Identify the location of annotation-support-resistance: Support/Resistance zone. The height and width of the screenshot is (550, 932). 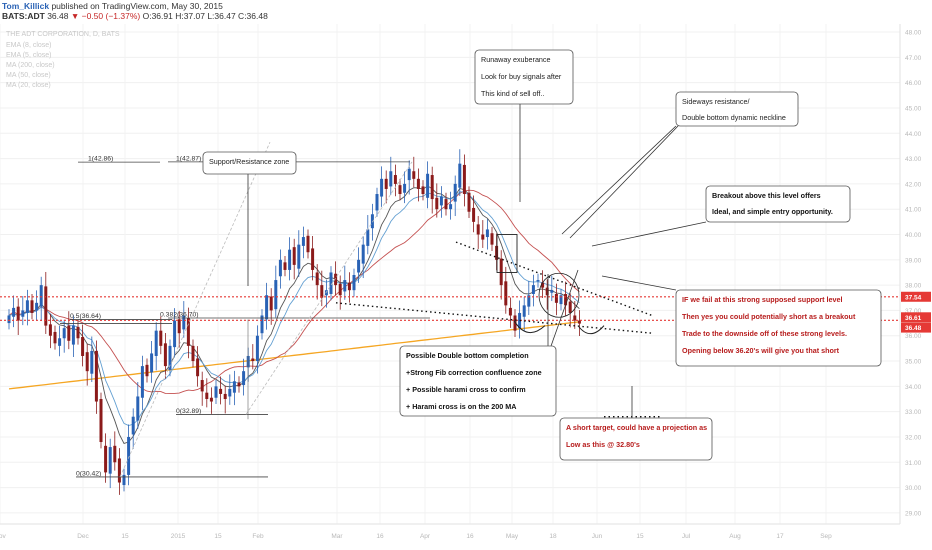
(249, 218).